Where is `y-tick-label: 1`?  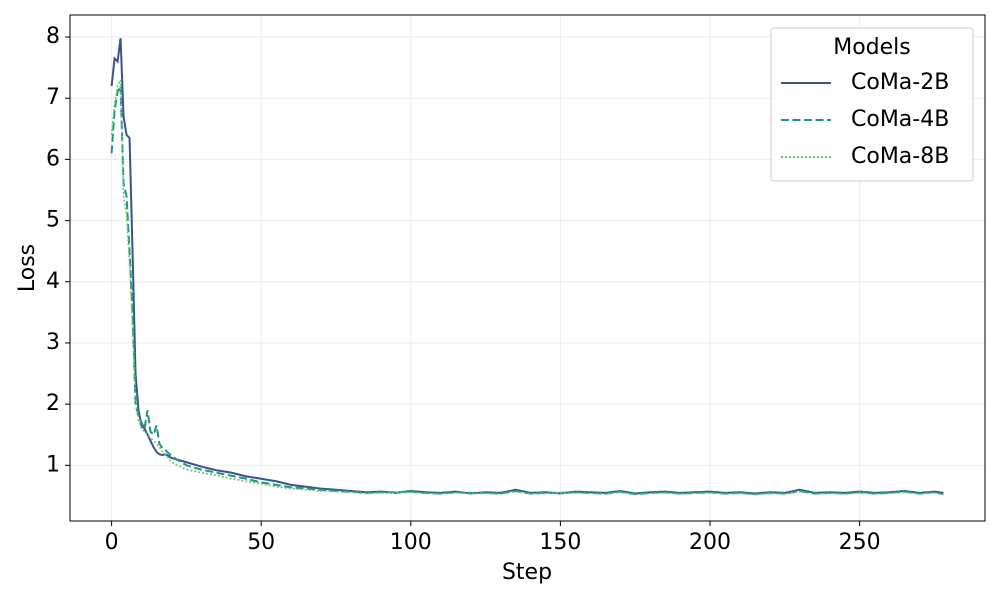
y-tick-label: 1 is located at coordinates (53, 464).